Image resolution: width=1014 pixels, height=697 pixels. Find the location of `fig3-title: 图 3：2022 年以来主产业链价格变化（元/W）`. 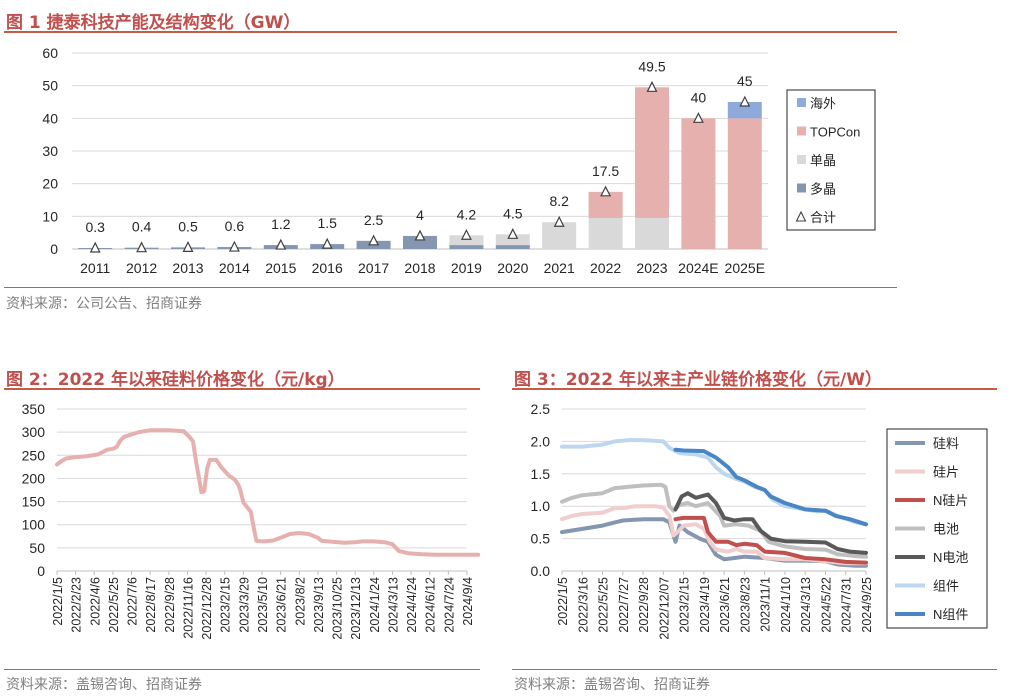

fig3-title: 图 3：2022 年以来主产业链价格变化（元/W） is located at coordinates (698, 380).